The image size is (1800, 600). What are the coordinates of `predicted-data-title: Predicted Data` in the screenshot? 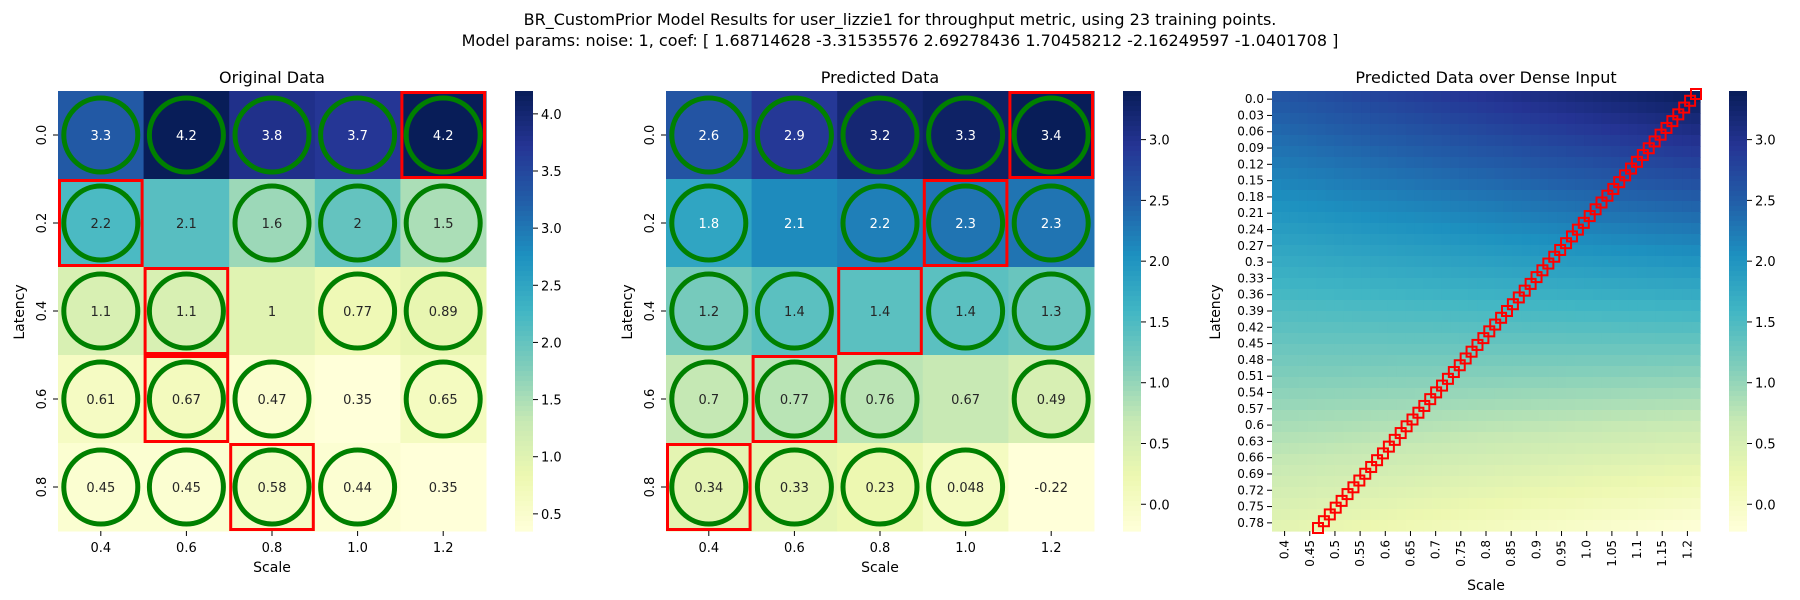 It's located at (880, 77).